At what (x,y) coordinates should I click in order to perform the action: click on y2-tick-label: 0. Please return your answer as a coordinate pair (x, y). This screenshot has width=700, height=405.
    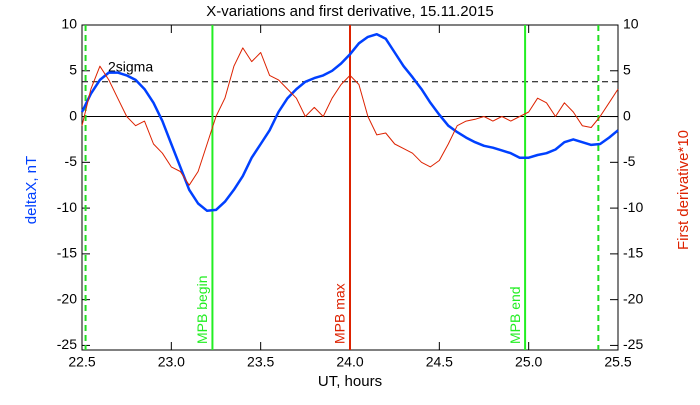
    Looking at the image, I should click on (627, 115).